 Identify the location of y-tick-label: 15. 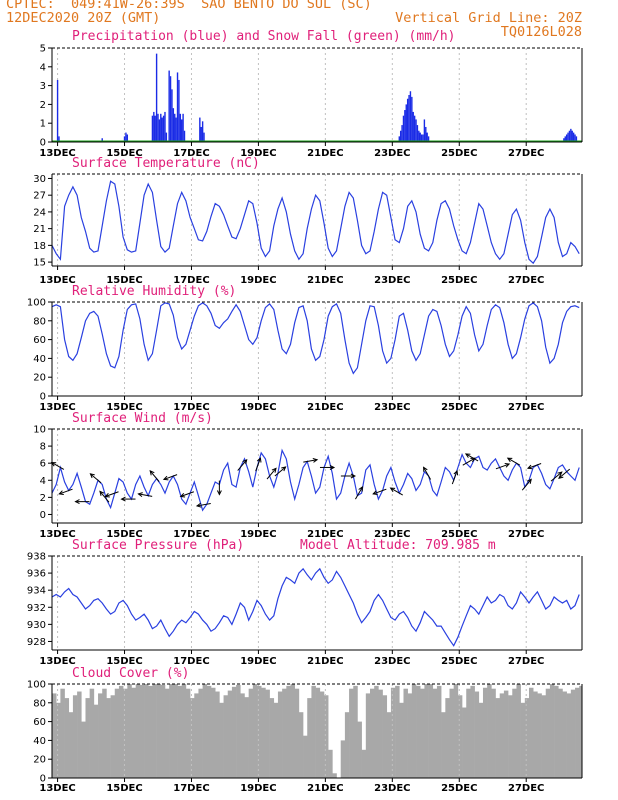
(39, 263).